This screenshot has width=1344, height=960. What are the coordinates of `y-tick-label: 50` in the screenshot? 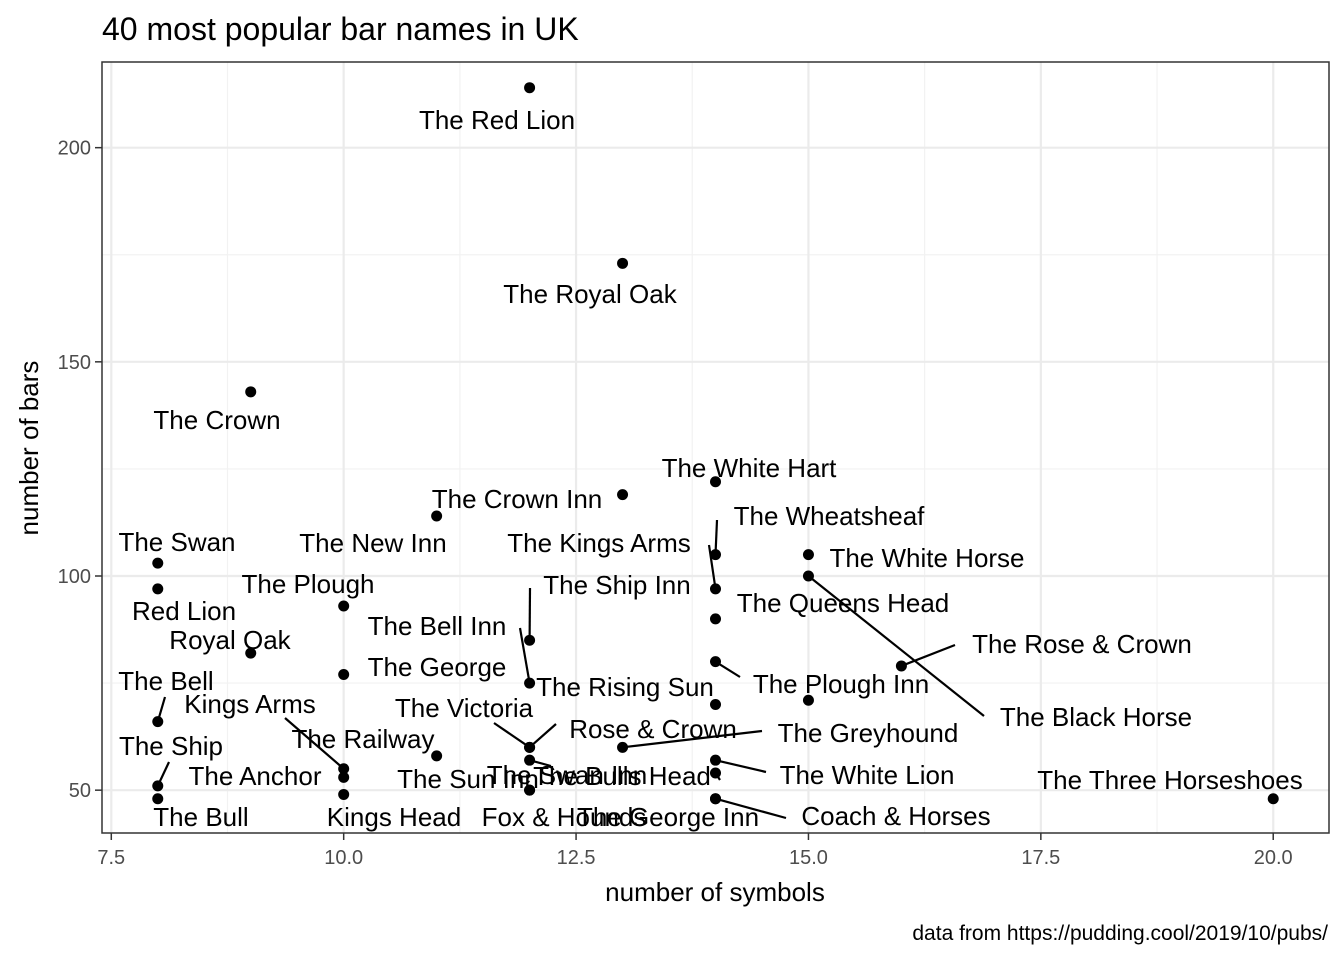 It's located at (80, 791).